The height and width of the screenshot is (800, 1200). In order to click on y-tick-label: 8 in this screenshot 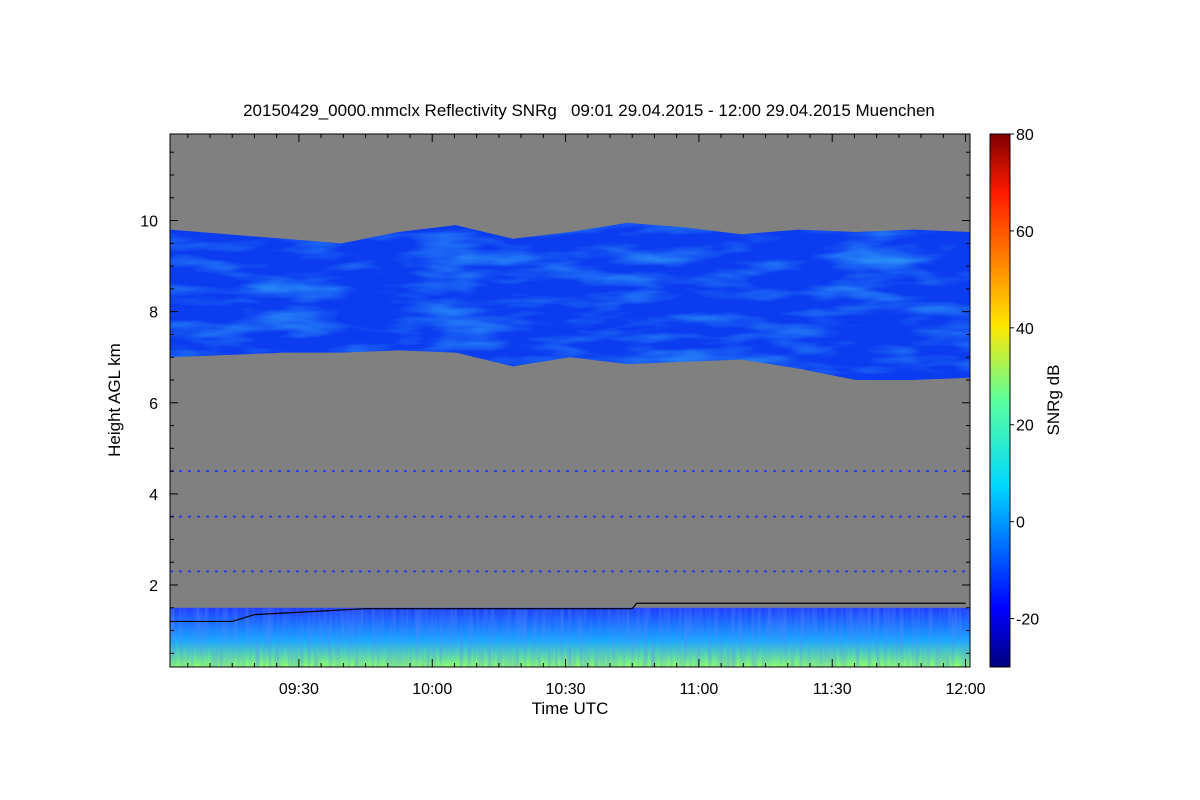, I will do `click(153, 313)`.